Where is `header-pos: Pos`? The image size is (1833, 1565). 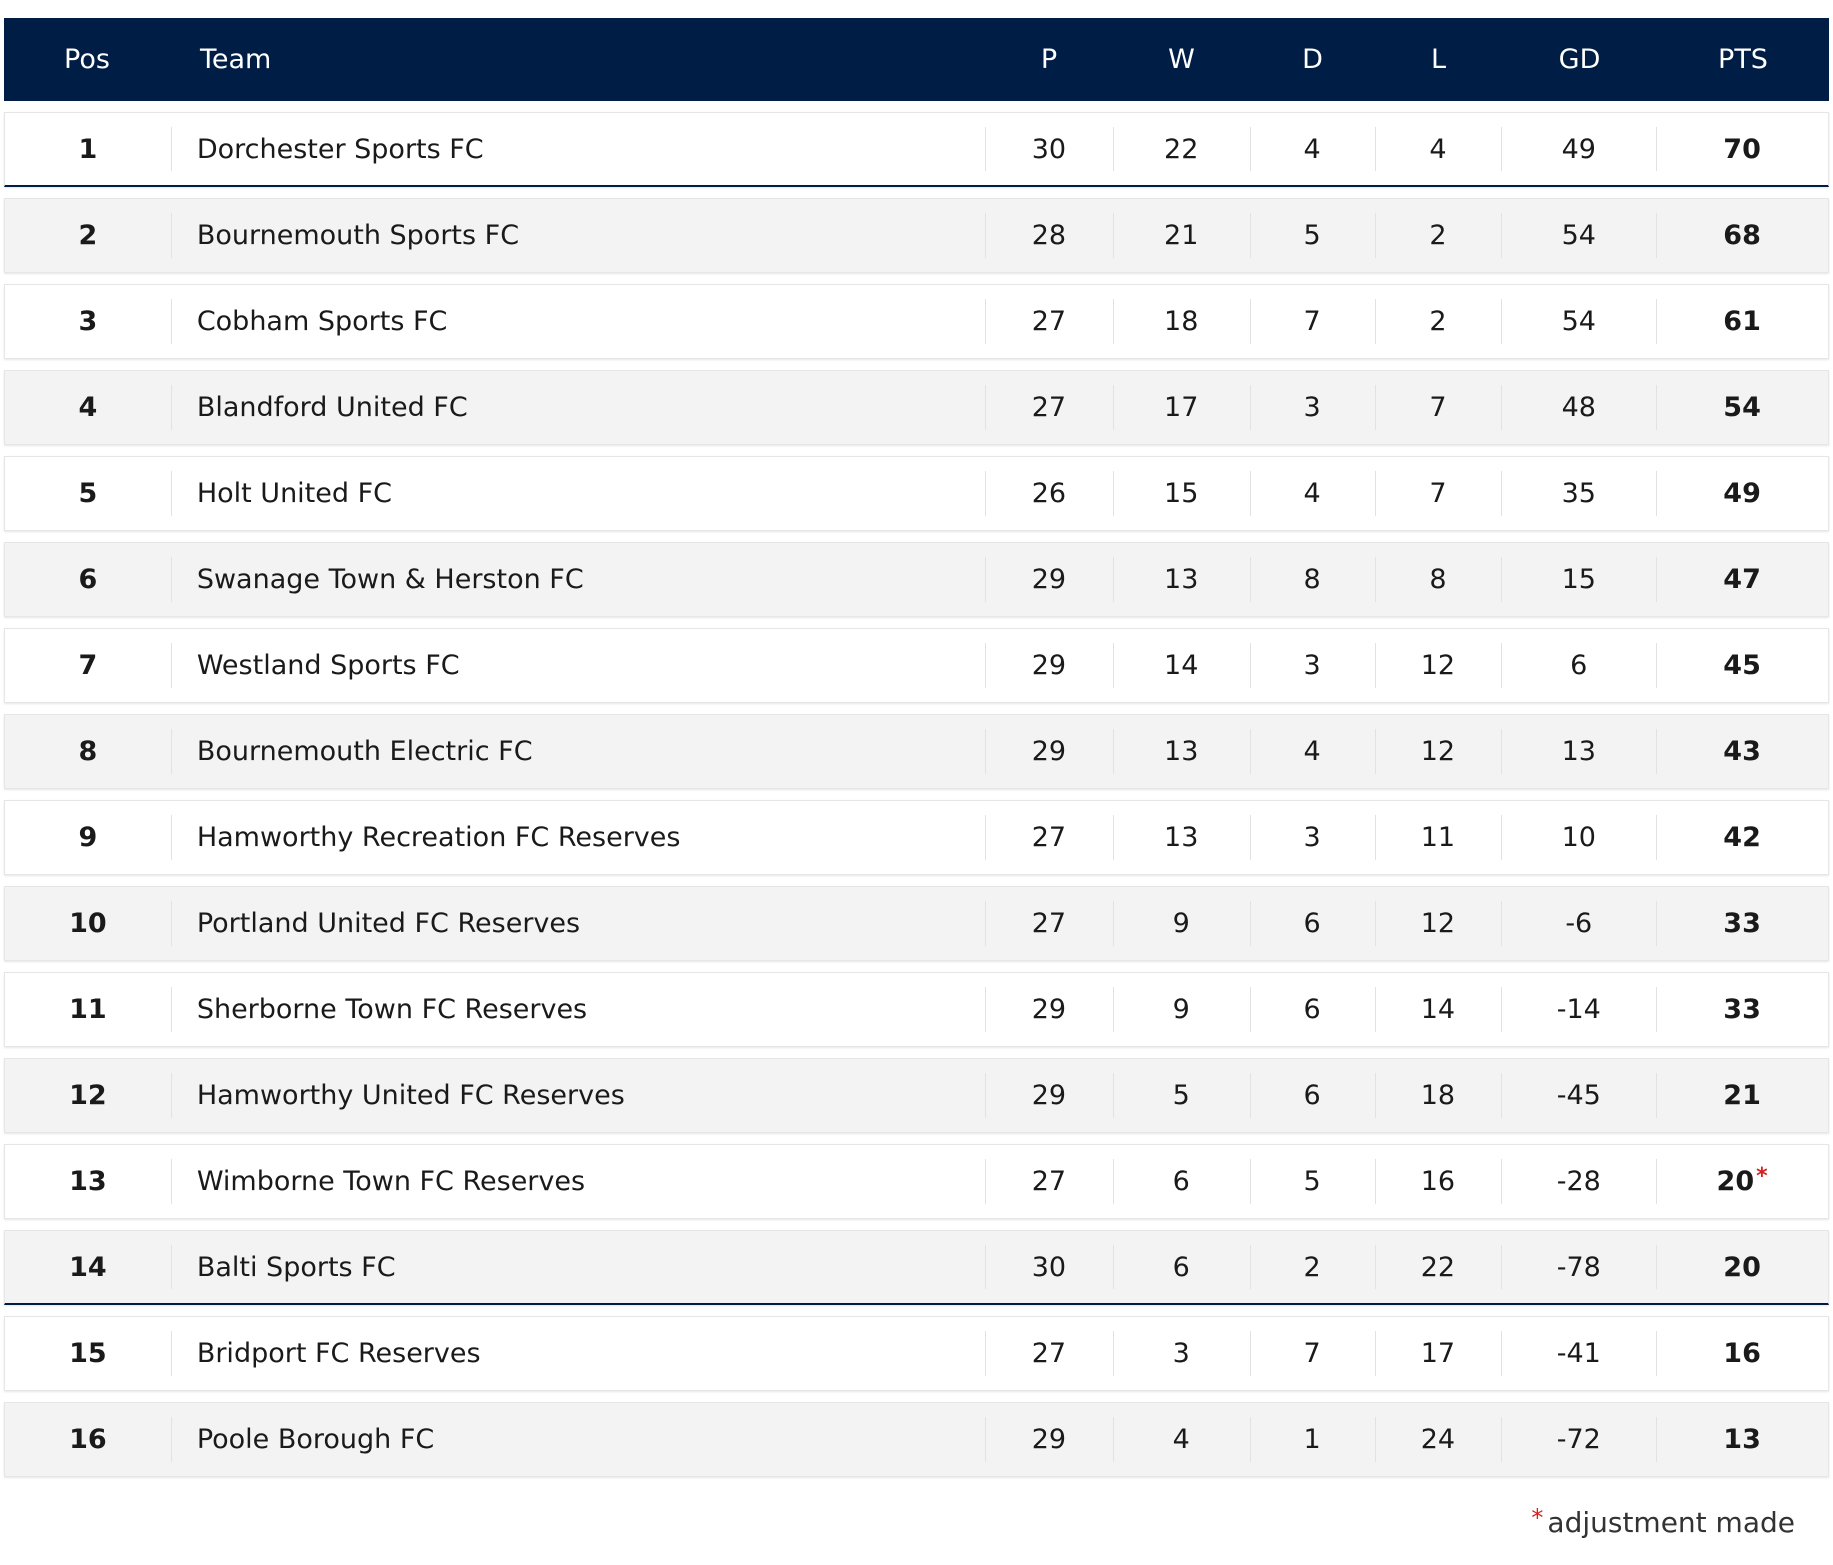
header-pos: Pos is located at coordinates (87, 59).